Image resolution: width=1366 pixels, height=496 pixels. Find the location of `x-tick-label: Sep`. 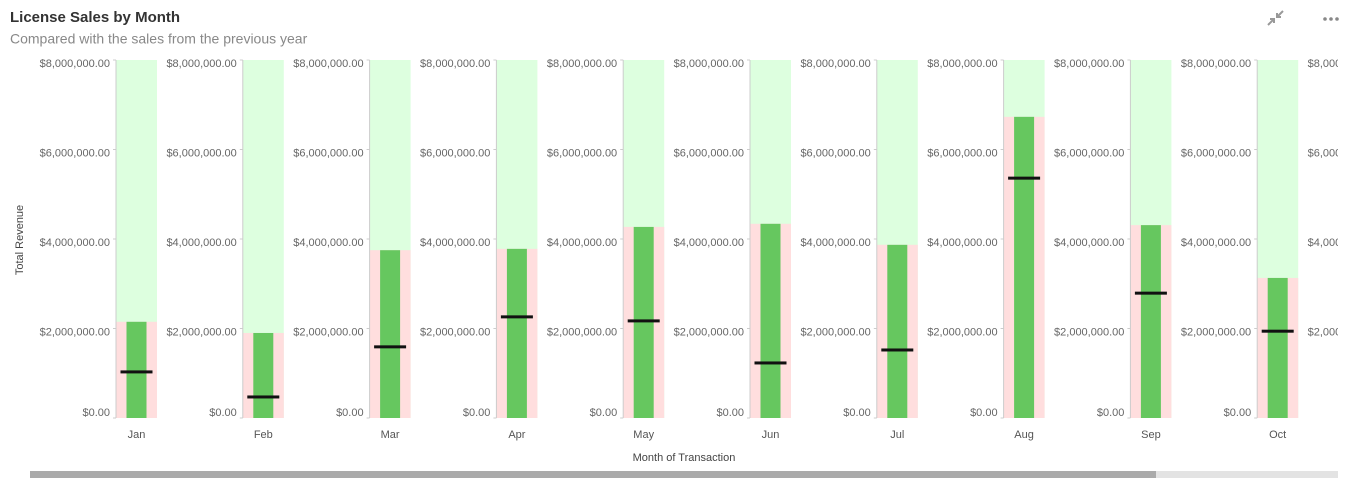

x-tick-label: Sep is located at coordinates (1151, 435).